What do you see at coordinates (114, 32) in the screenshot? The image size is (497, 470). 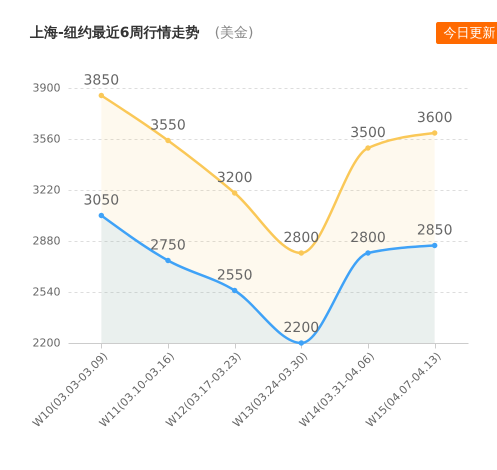 I see `chart-title: 上海-纽约最近6周行情走势` at bounding box center [114, 32].